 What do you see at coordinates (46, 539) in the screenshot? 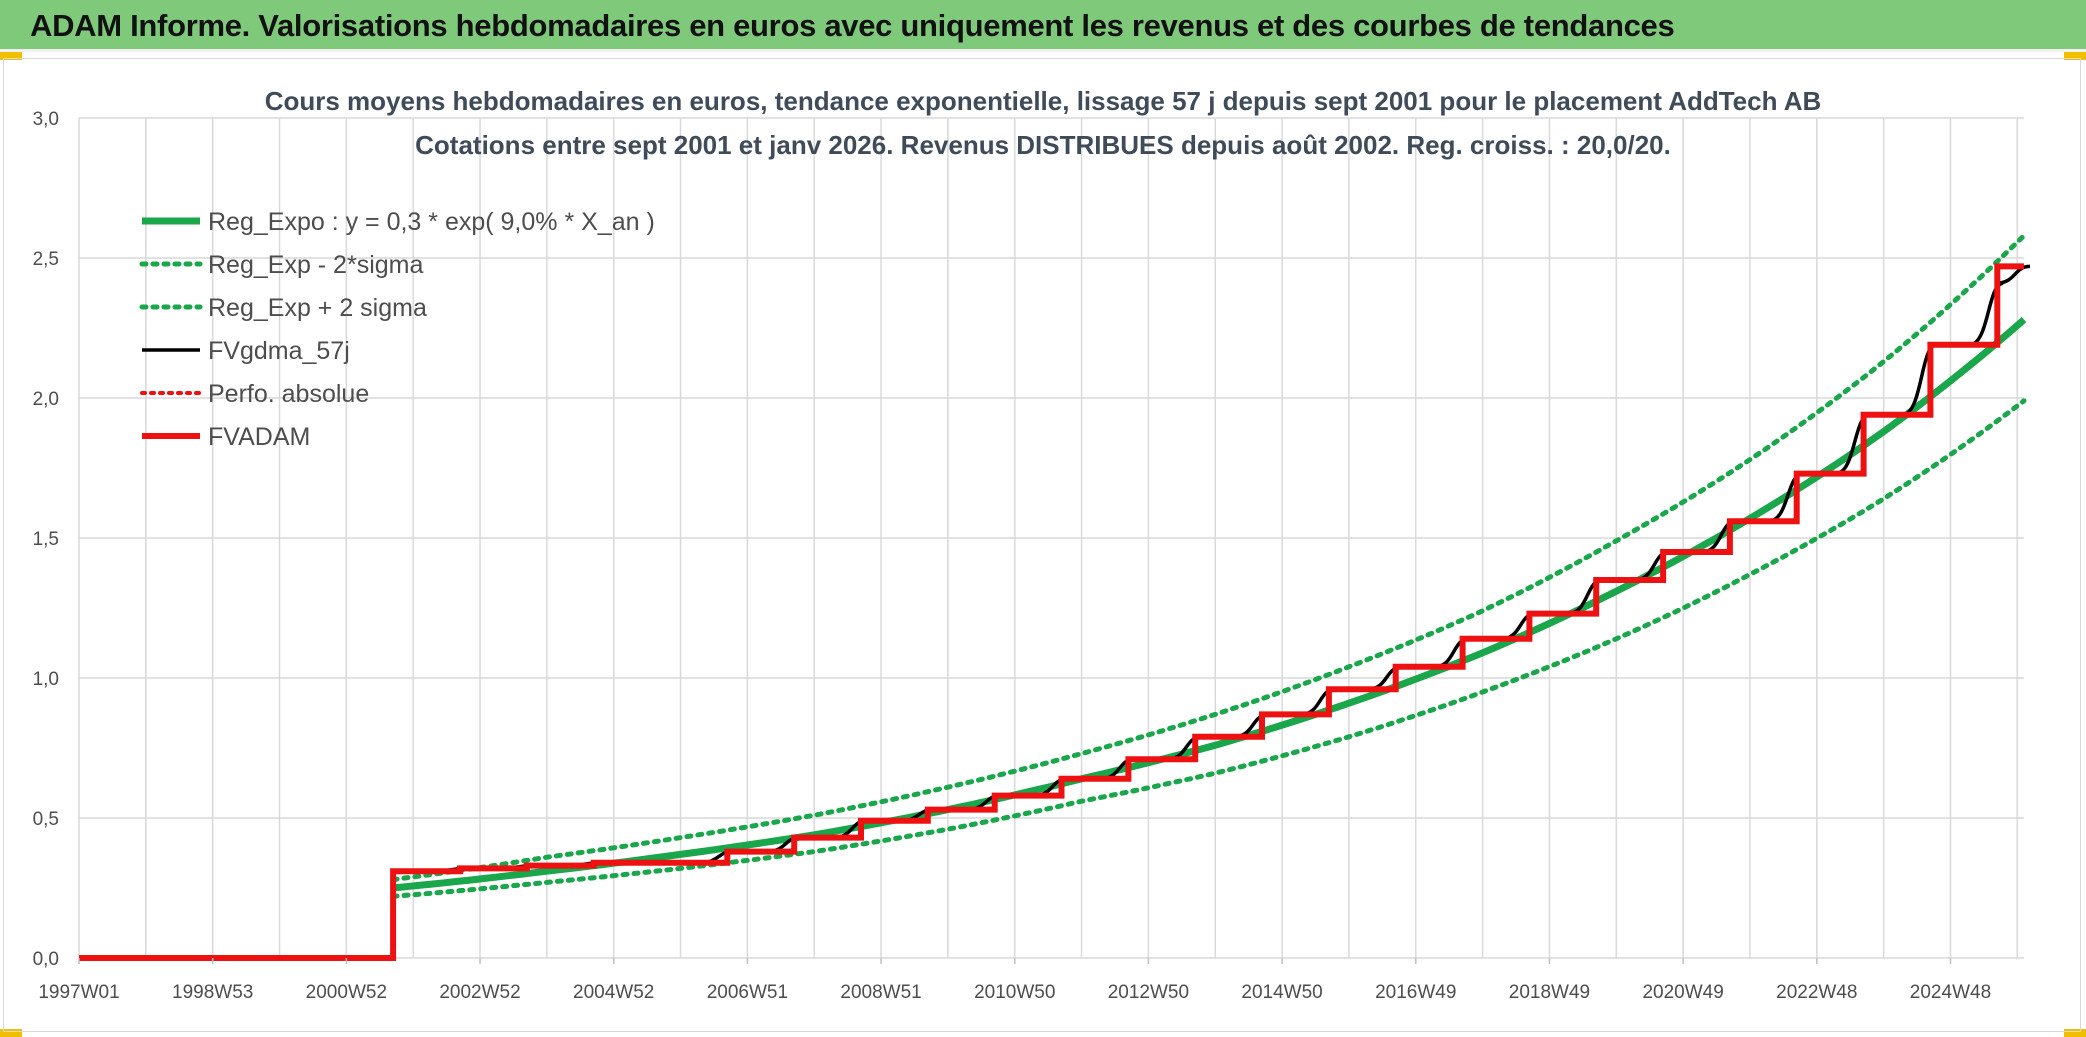
I see `y-tick-label: 1,5` at bounding box center [46, 539].